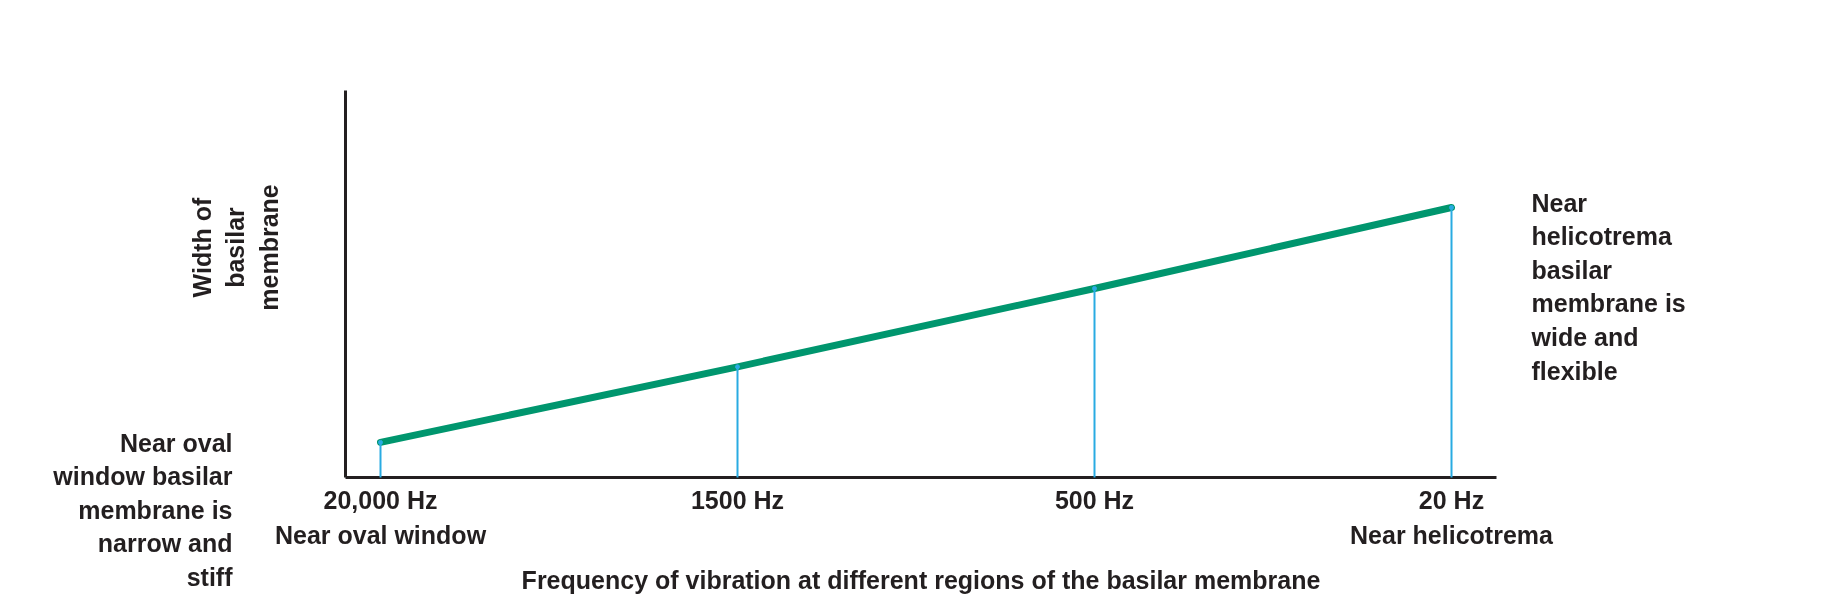 The image size is (1824, 613). I want to click on x-tick-label: 20,000 Hz, so click(380, 499).